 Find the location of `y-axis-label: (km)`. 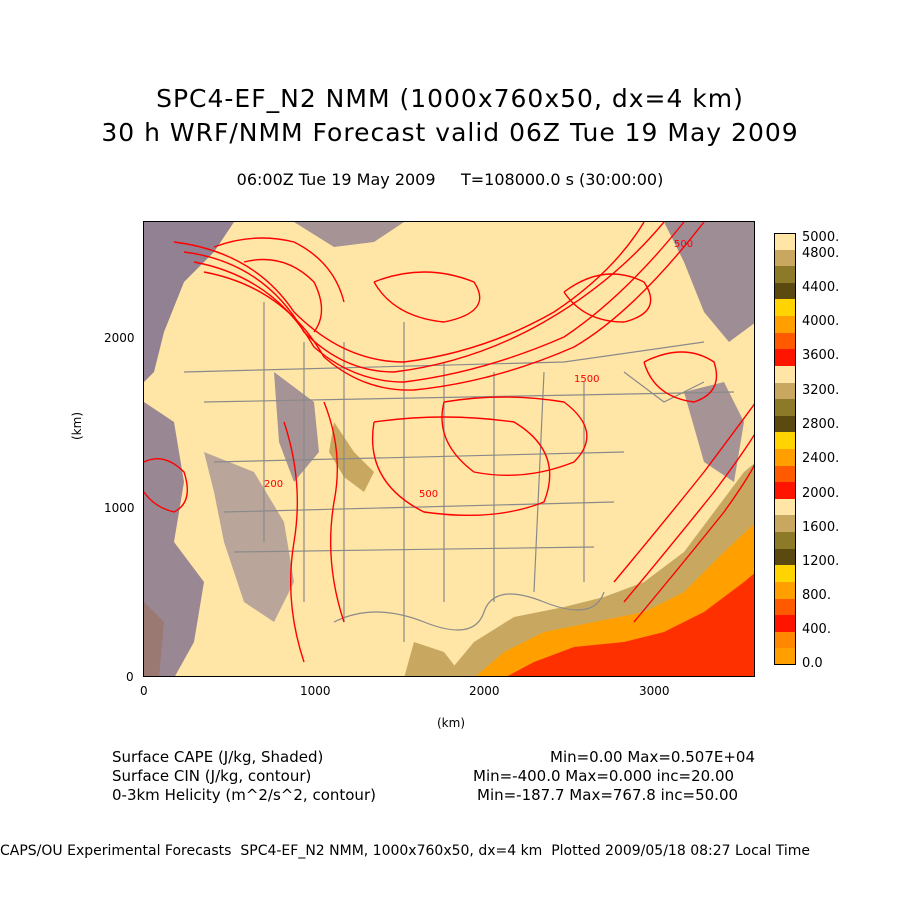

y-axis-label: (km) is located at coordinates (77, 425).